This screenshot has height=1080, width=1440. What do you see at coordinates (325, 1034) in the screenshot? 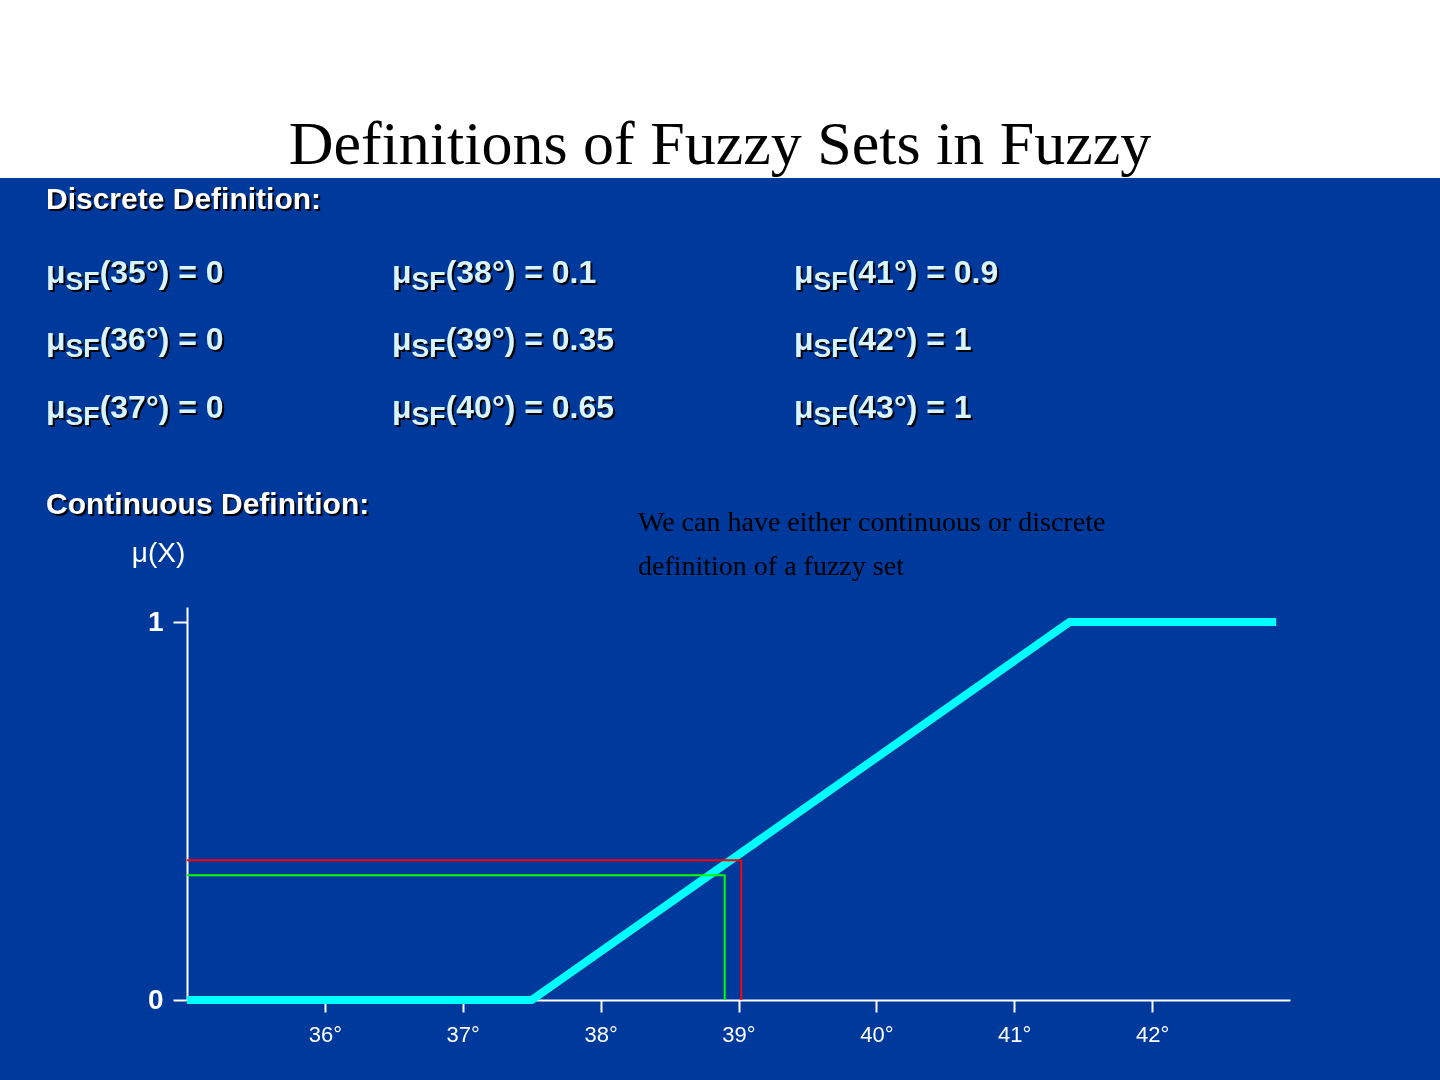
I see `x-tick-label: 36°` at bounding box center [325, 1034].